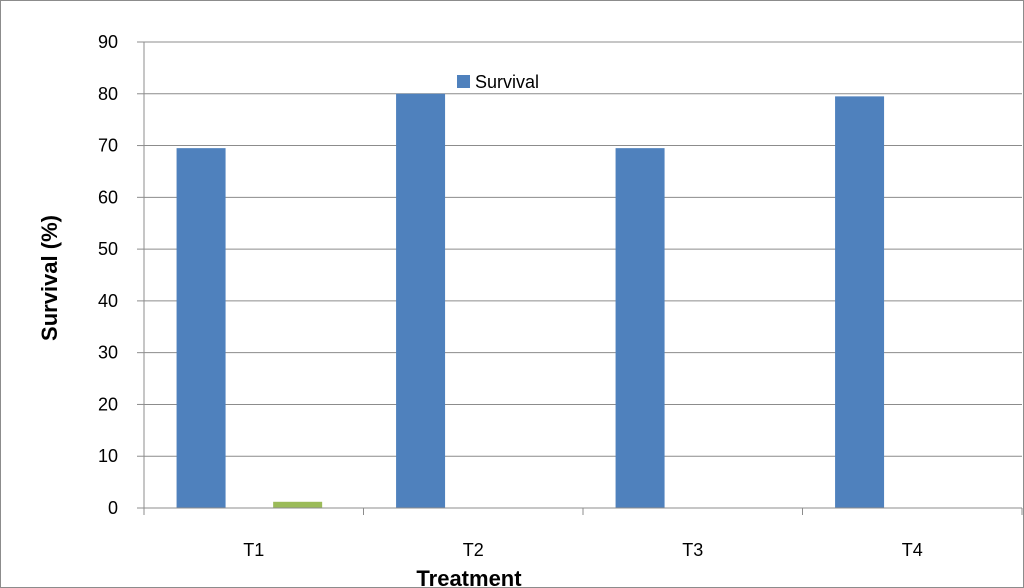 Image resolution: width=1024 pixels, height=588 pixels. I want to click on y-tick-label: 50, so click(108, 249).